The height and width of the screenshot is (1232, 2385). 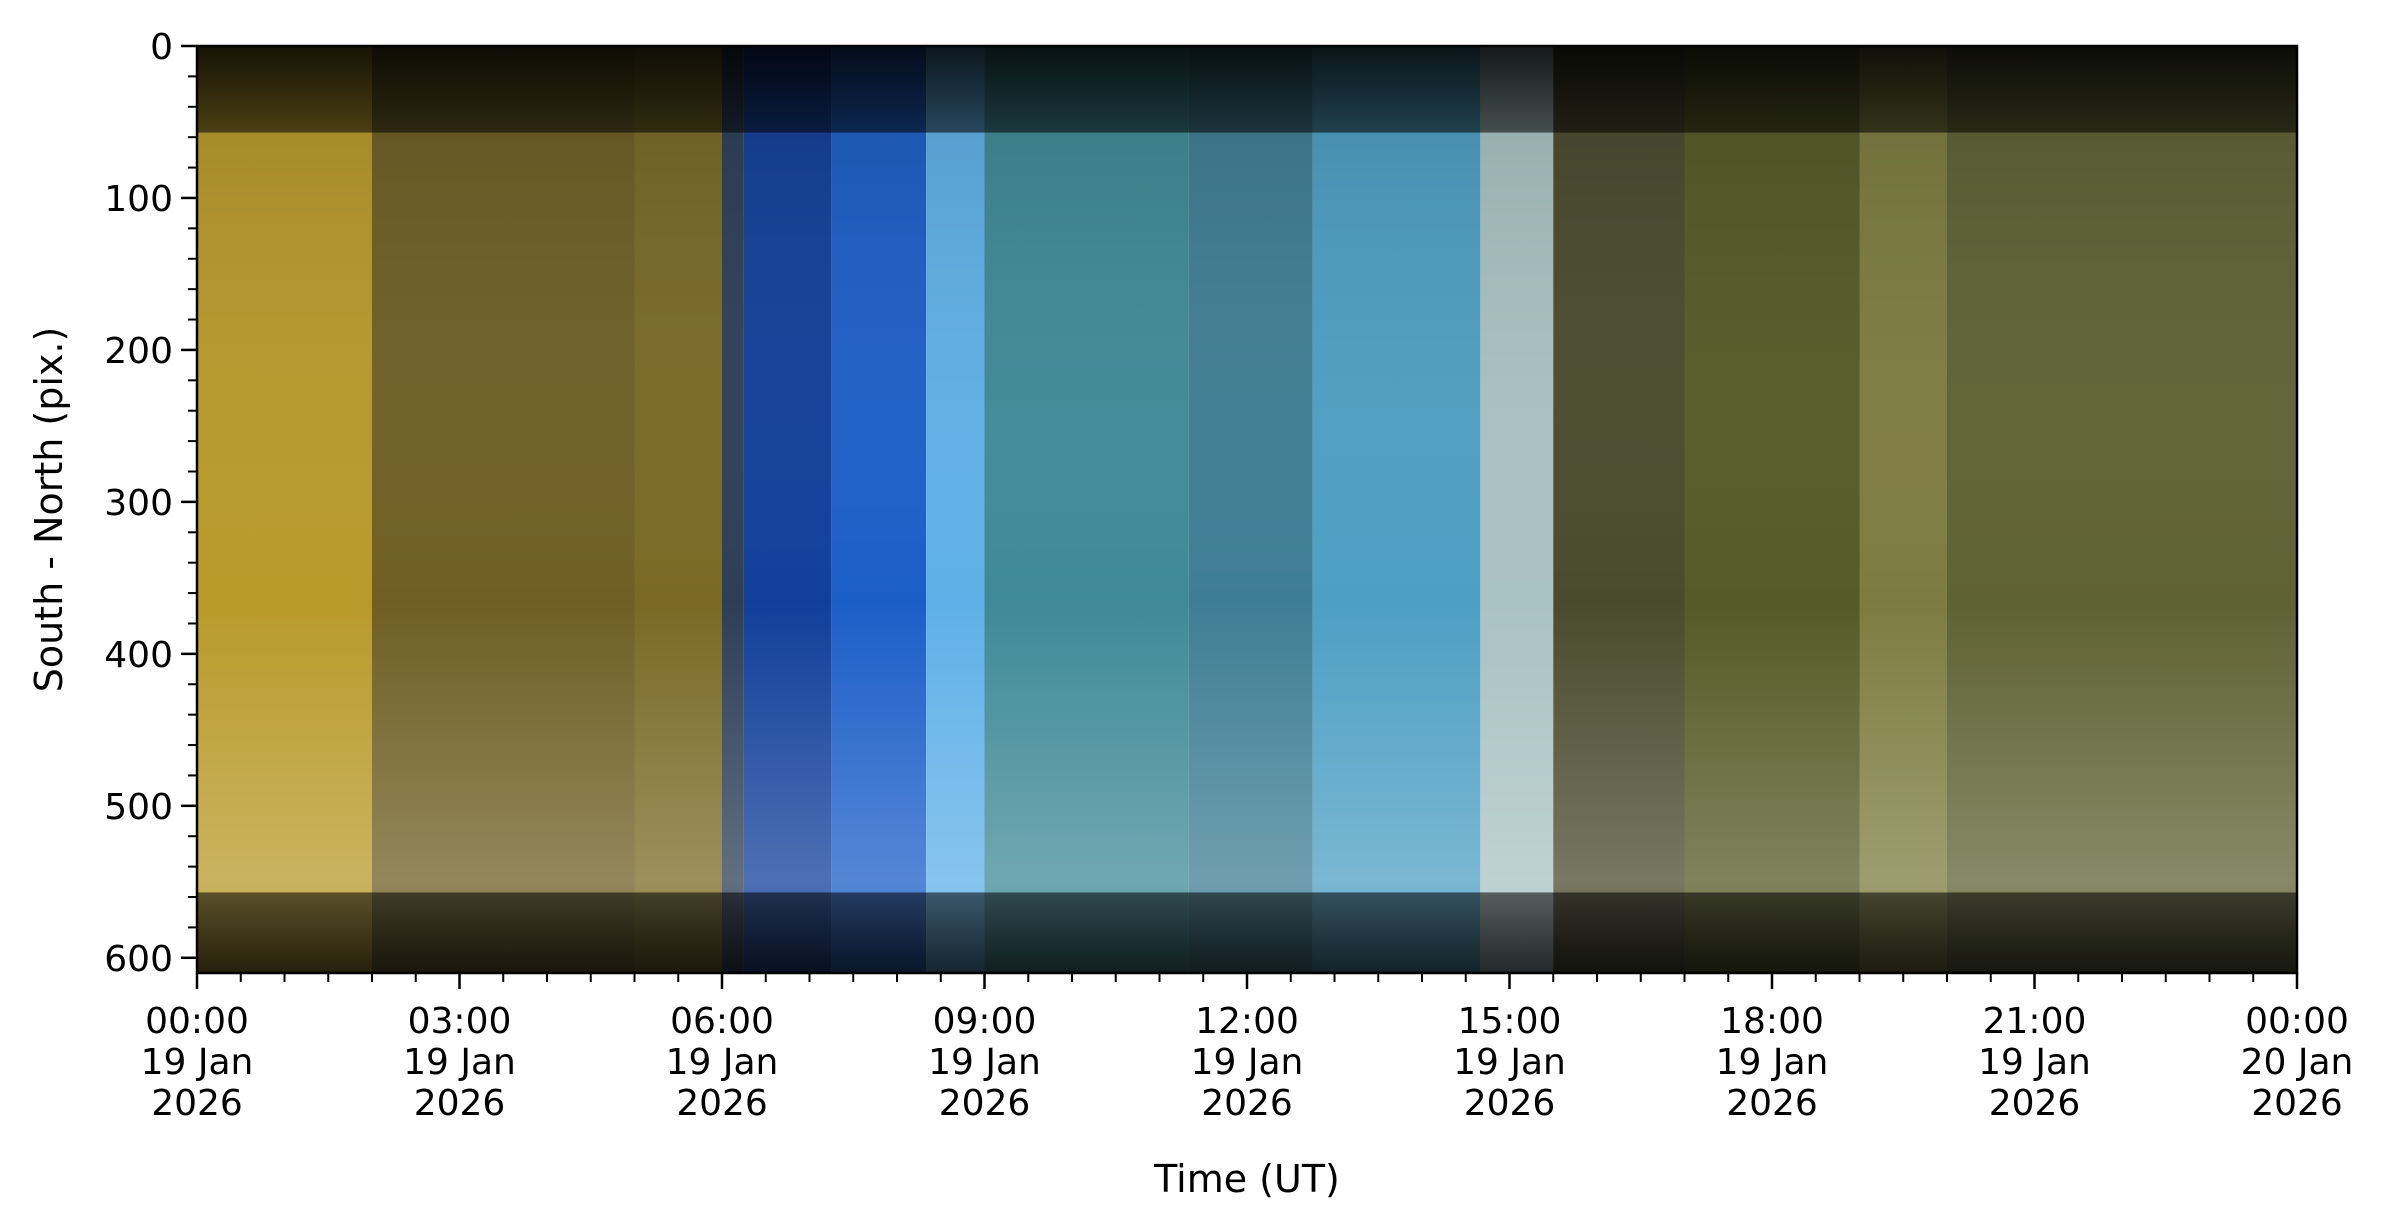 I want to click on x-tick-label: 06:00, so click(x=722, y=1021).